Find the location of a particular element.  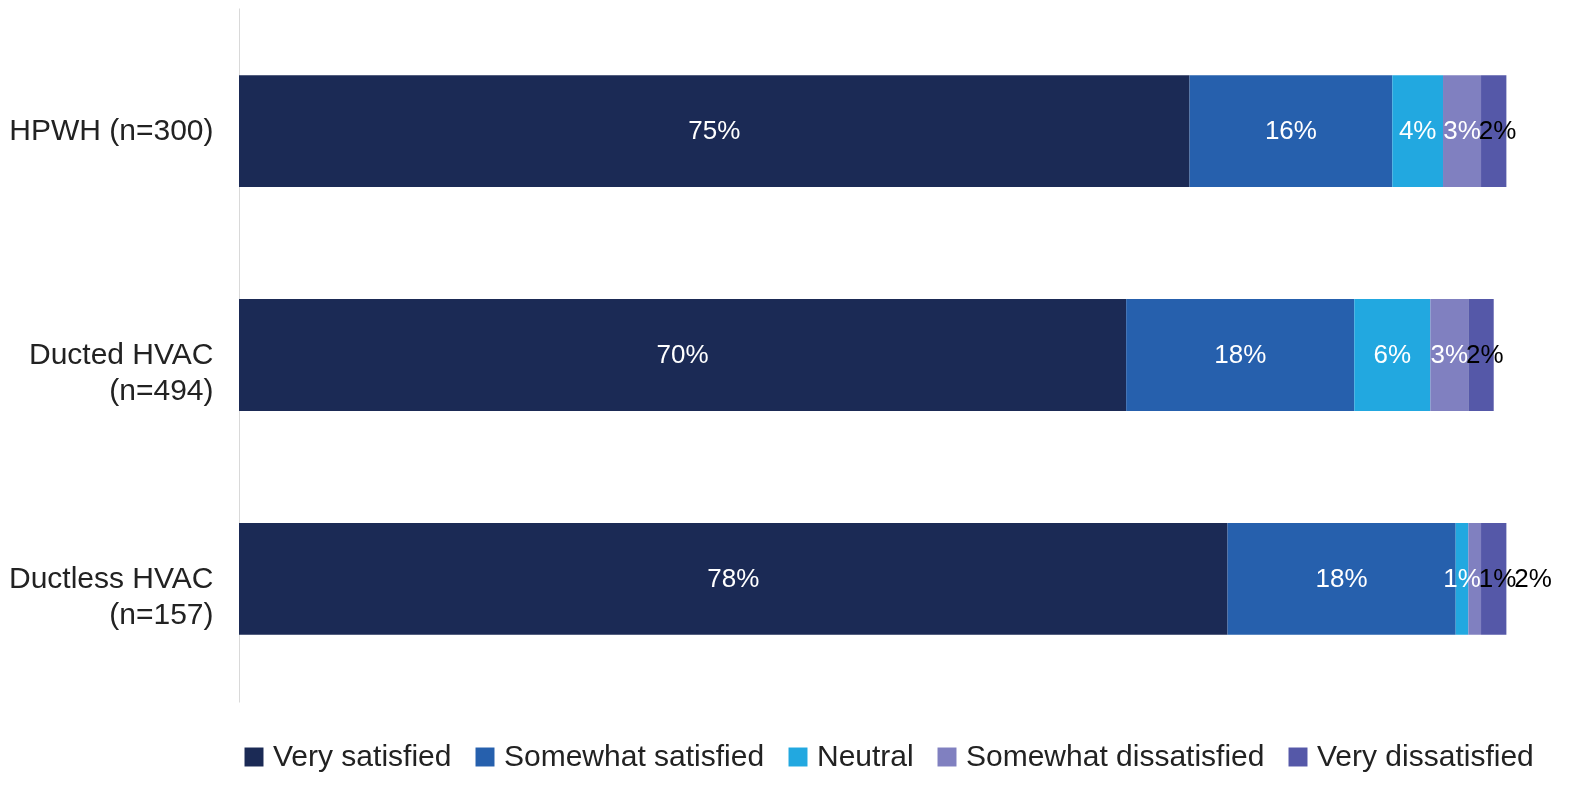

data-label: 70% is located at coordinates (682, 354).